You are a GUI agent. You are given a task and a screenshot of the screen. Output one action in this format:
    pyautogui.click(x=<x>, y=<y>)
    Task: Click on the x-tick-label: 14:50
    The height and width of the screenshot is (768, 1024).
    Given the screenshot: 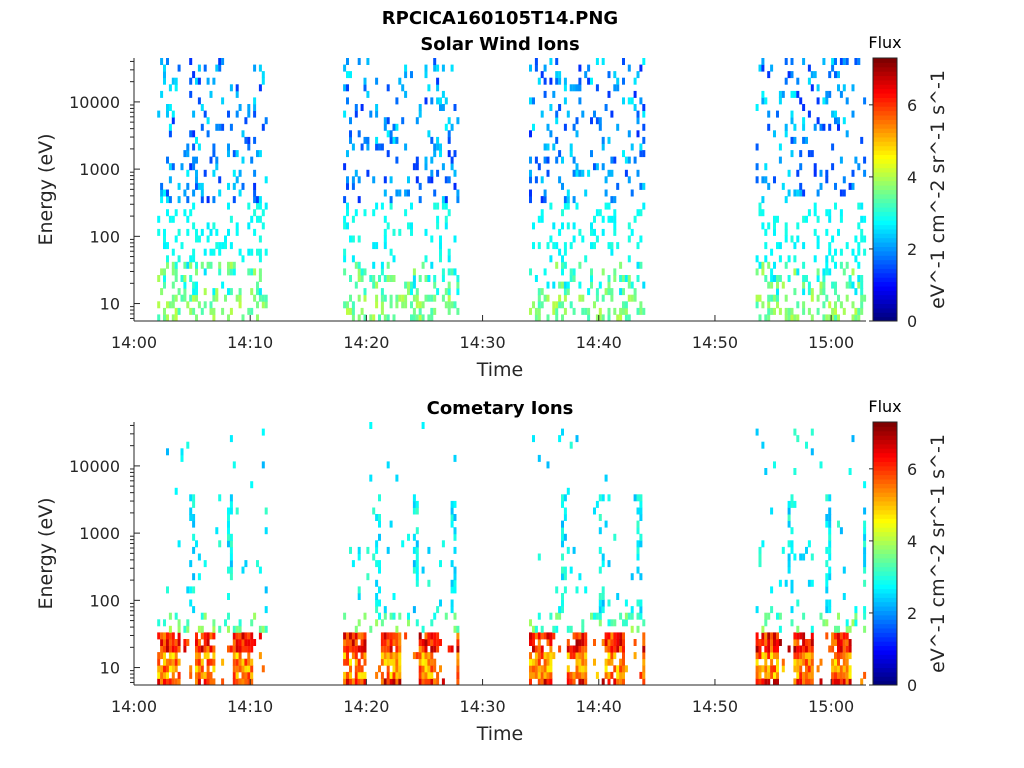 What is the action you would take?
    pyautogui.click(x=715, y=342)
    